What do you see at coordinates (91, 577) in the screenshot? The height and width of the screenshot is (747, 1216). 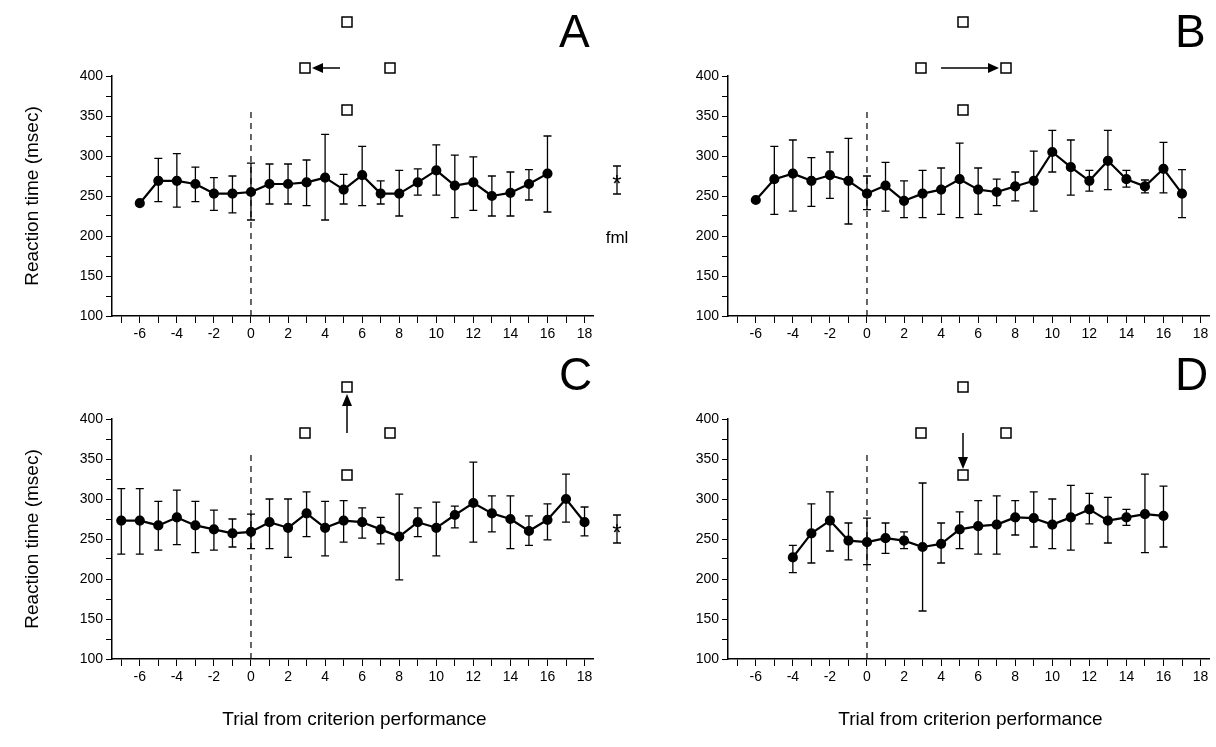 I see `y-tick-label: 200` at bounding box center [91, 577].